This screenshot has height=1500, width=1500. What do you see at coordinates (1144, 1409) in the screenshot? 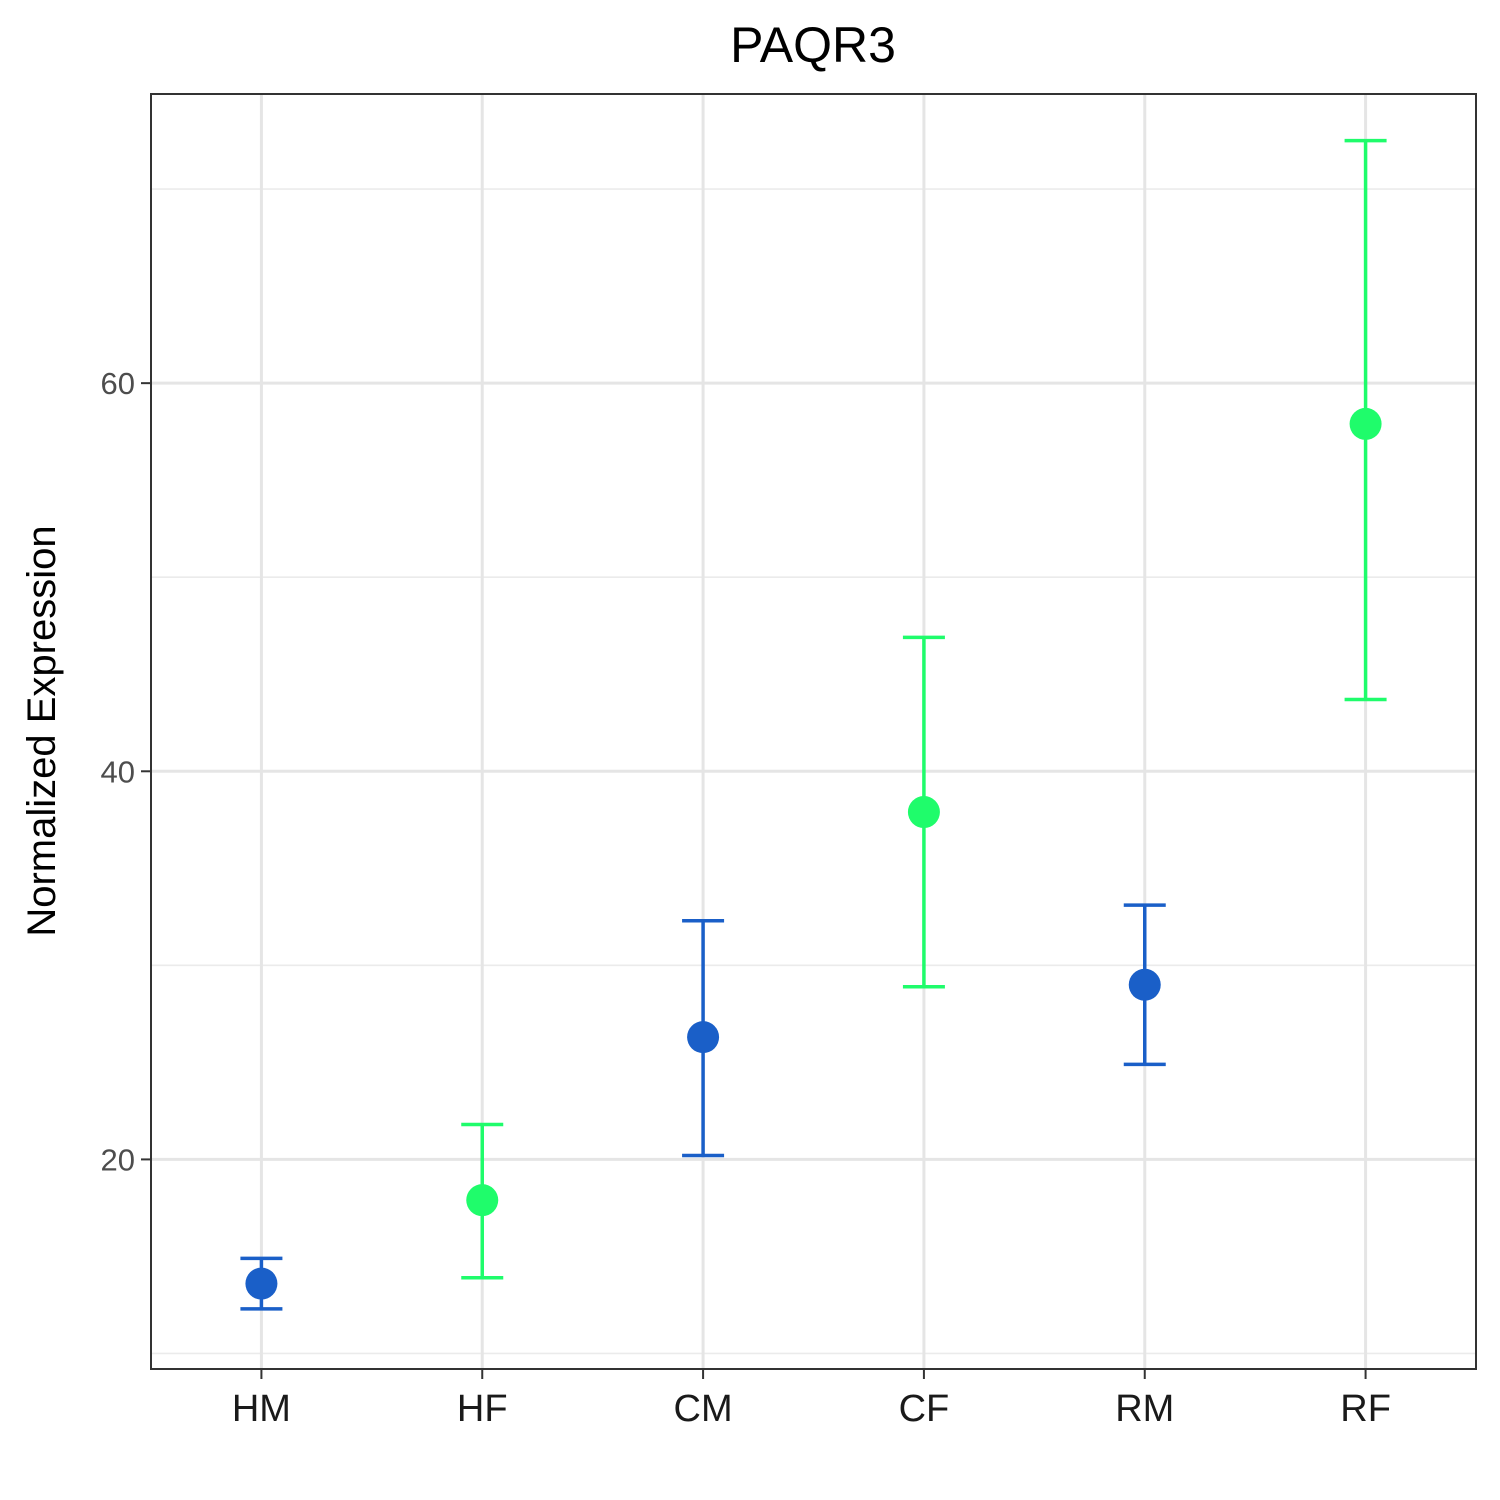
I see `x-tick-label: RM` at bounding box center [1144, 1409].